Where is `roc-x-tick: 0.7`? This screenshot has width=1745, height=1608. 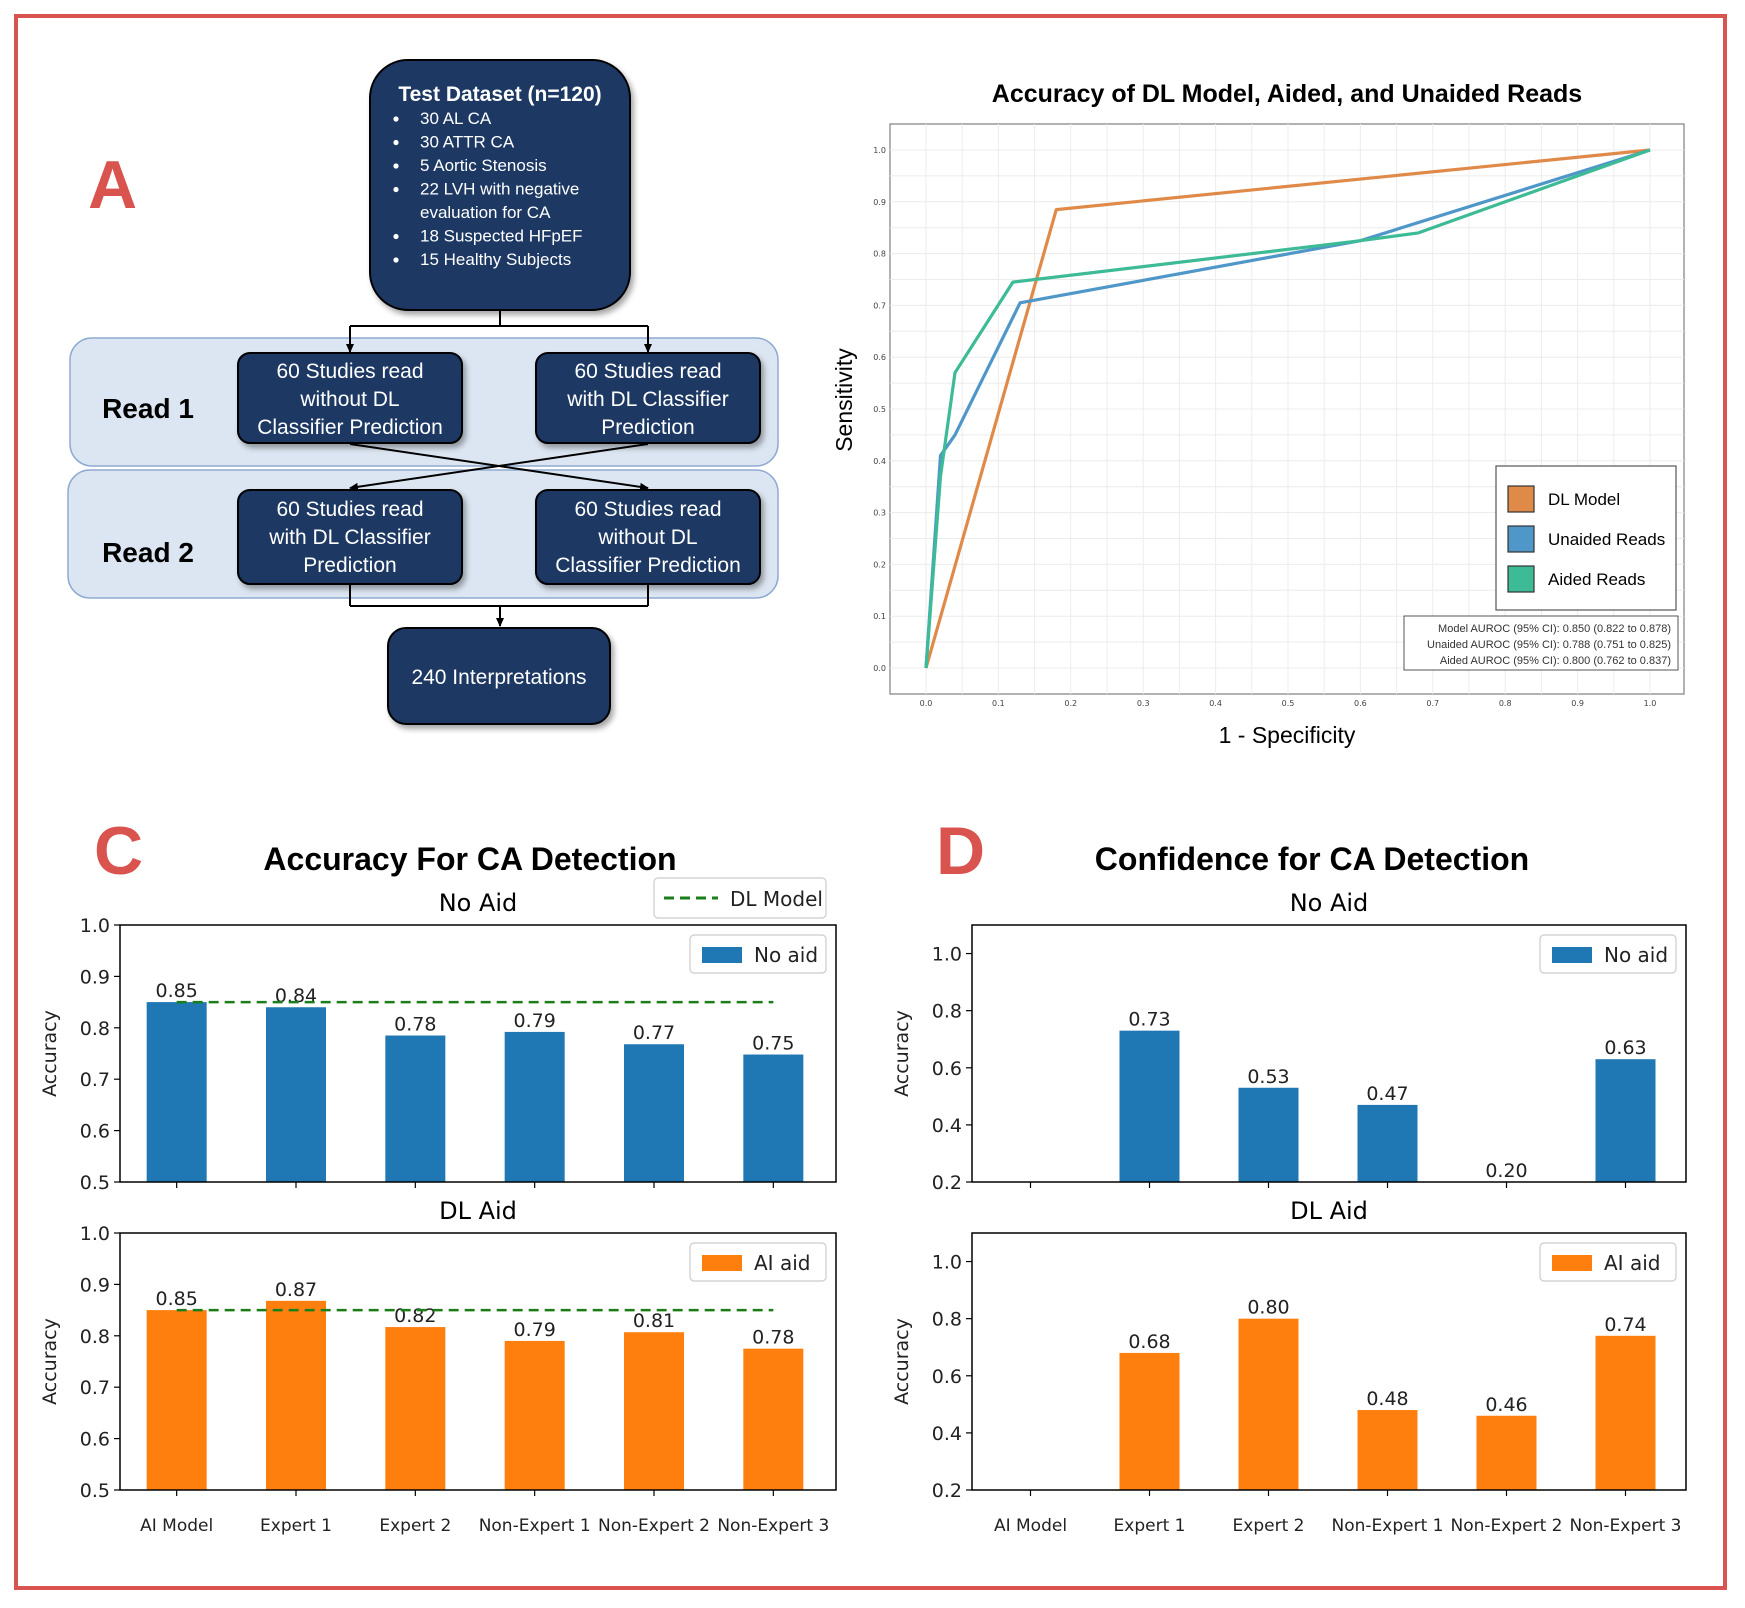
roc-x-tick: 0.7 is located at coordinates (1432, 703).